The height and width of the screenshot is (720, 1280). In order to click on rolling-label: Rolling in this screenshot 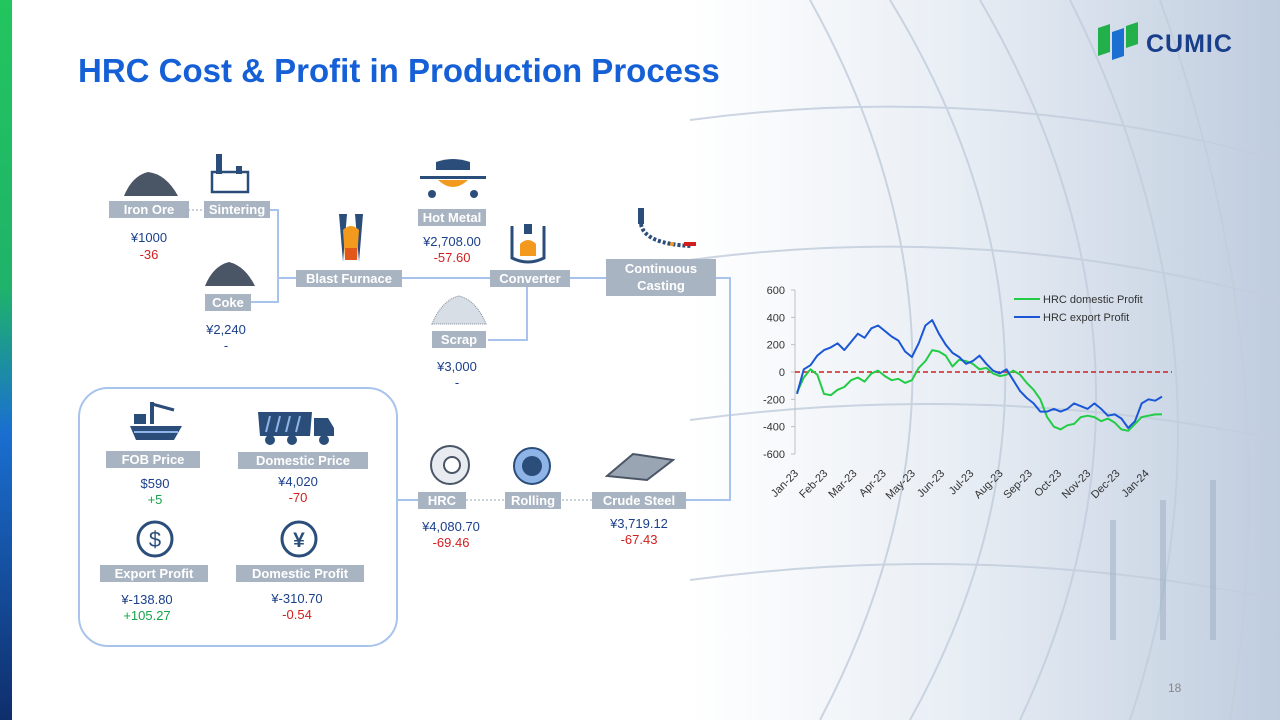, I will do `click(533, 500)`.